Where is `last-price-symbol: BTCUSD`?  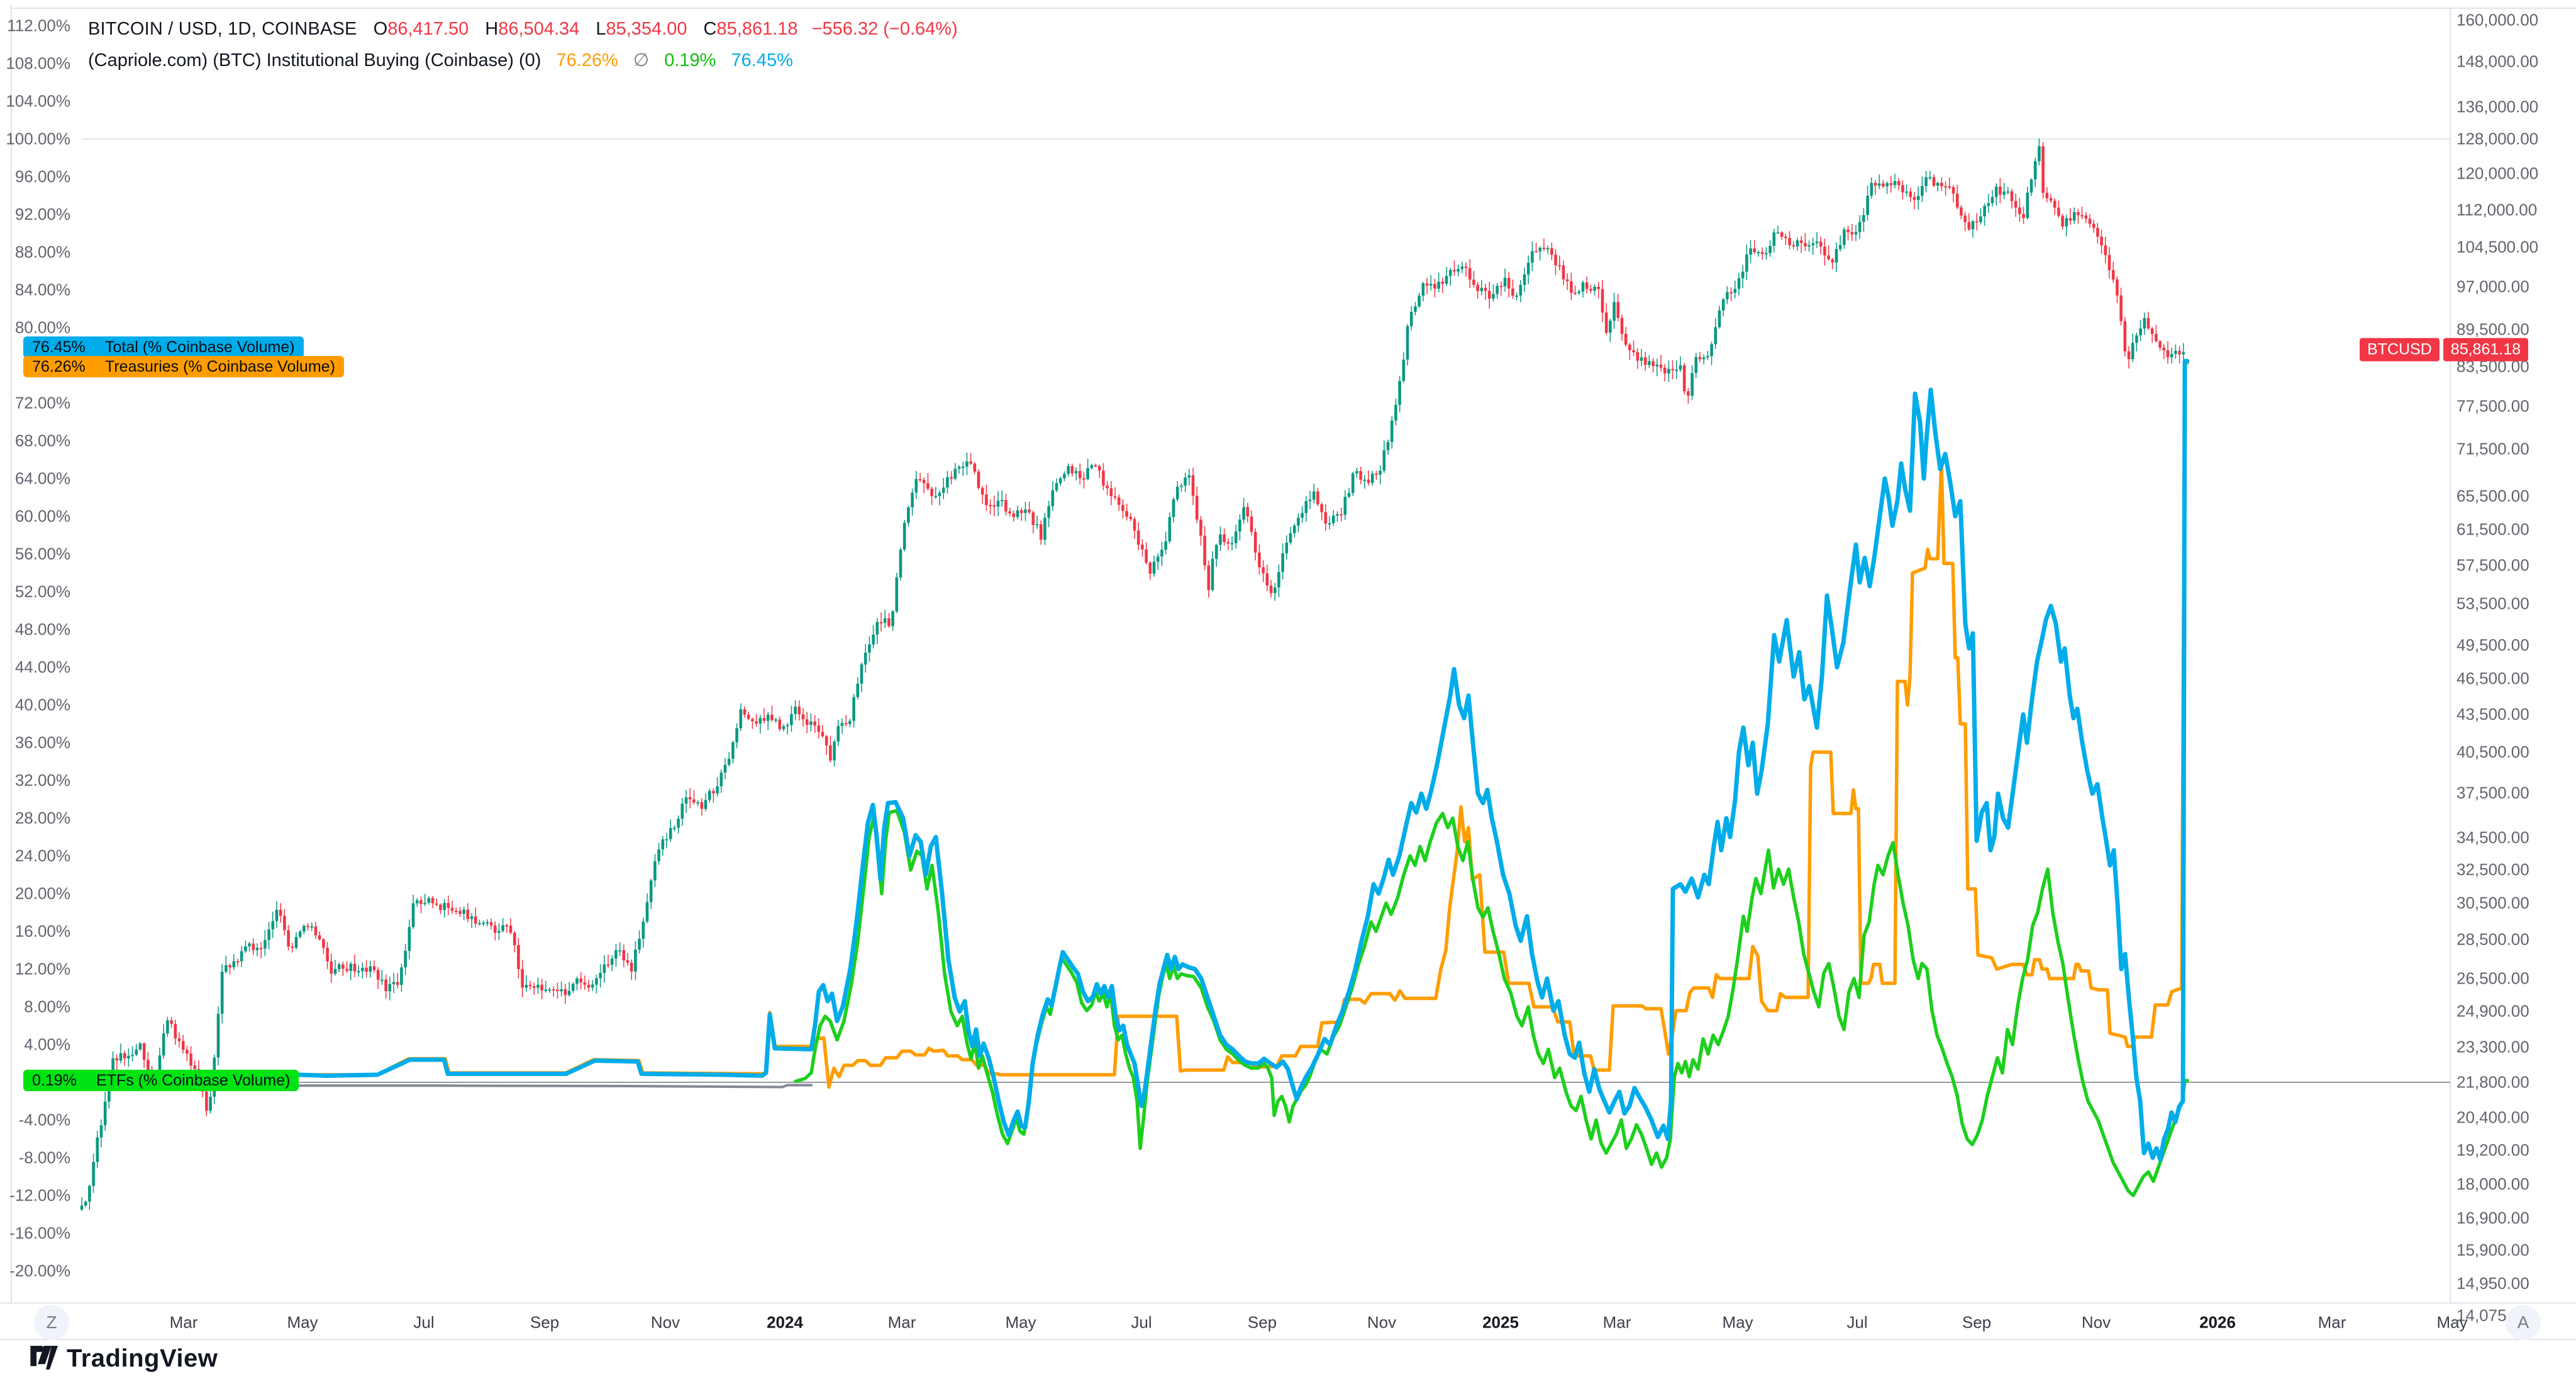 last-price-symbol: BTCUSD is located at coordinates (2400, 350).